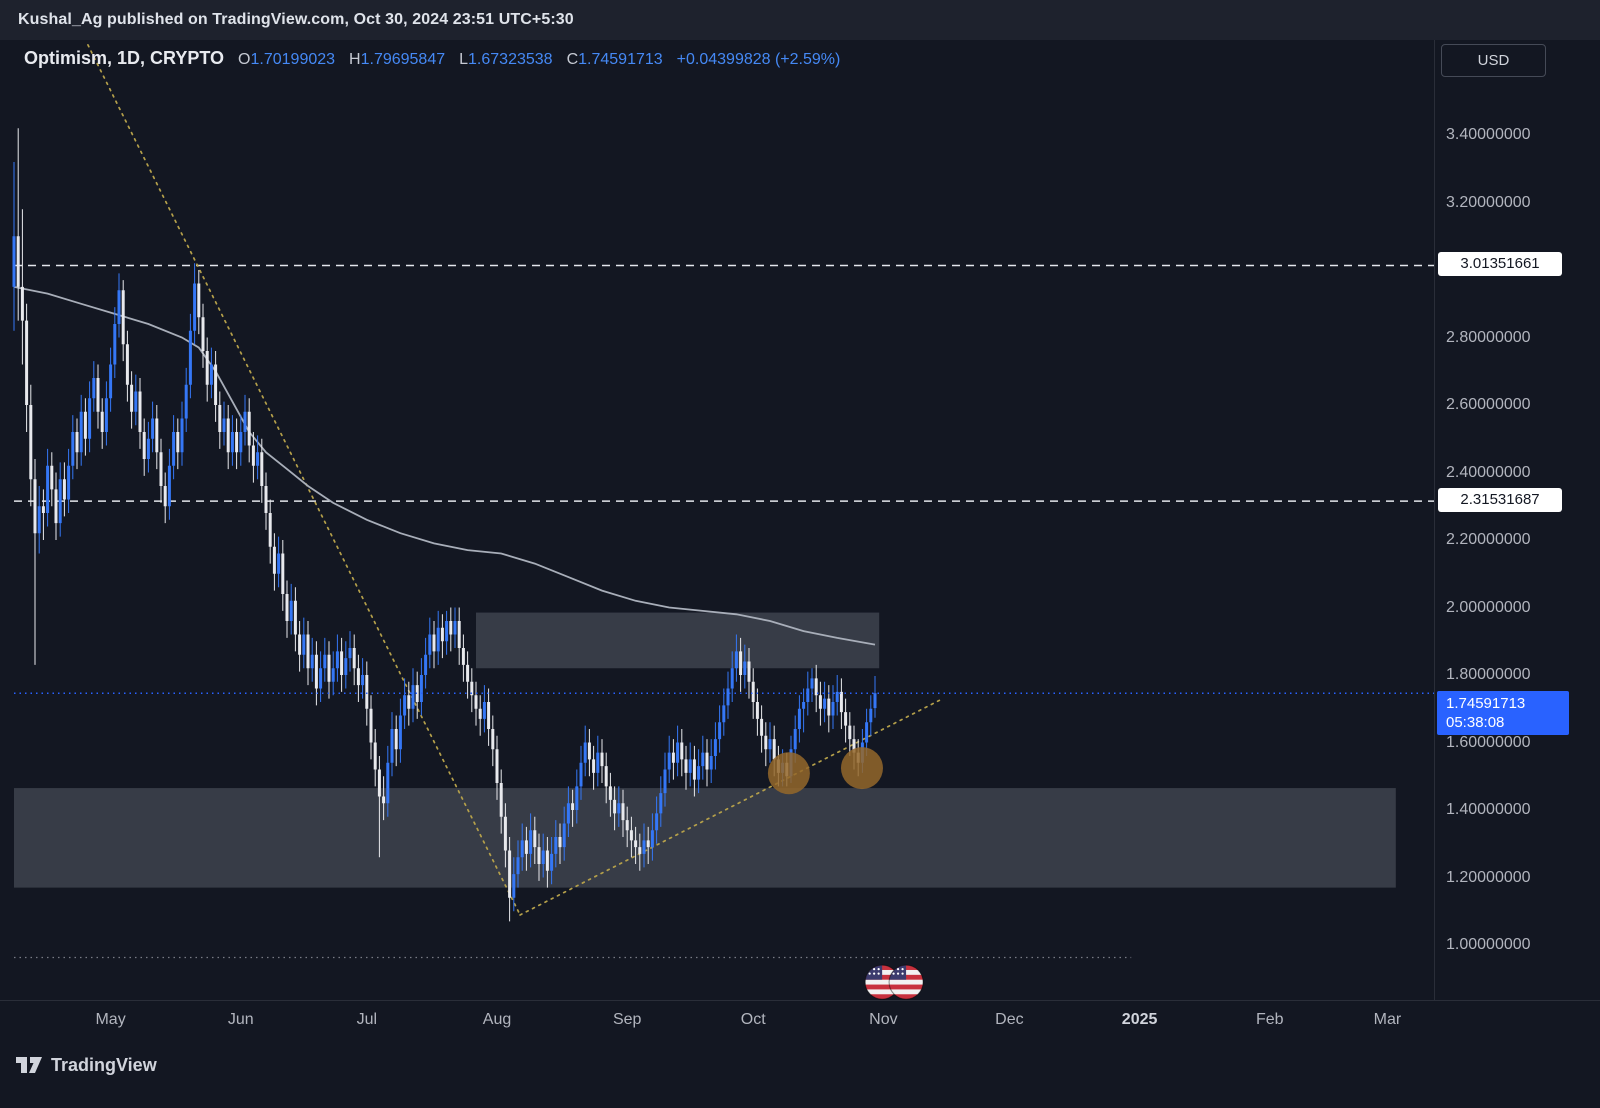 The width and height of the screenshot is (1600, 1108). Describe the element at coordinates (1009, 1019) in the screenshot. I see `time-axis-label: Dec` at that location.